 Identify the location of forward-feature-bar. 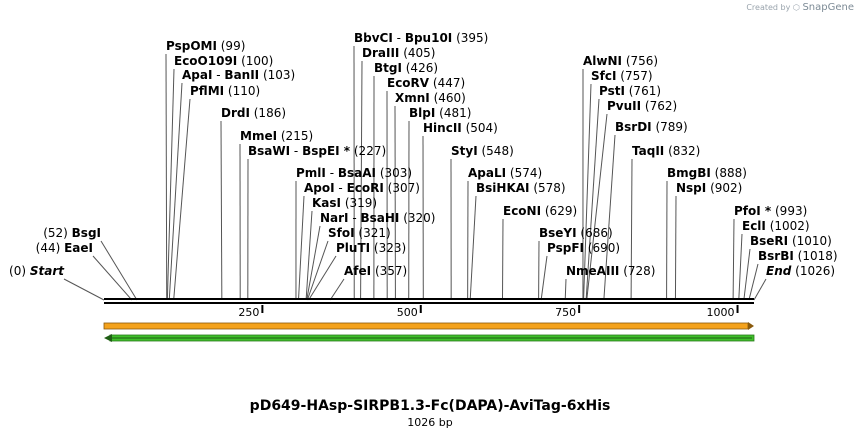
(426, 326).